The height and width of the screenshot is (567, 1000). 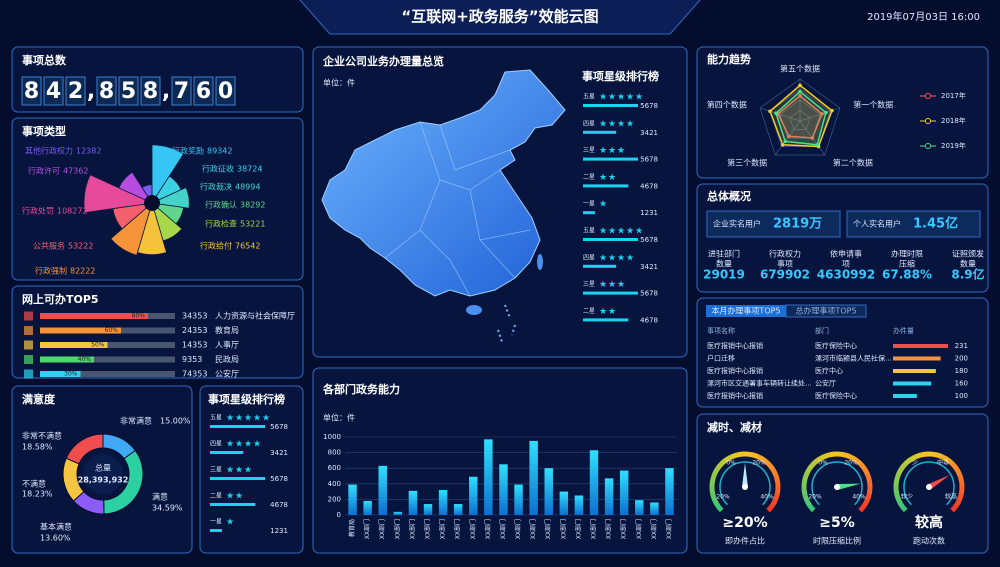 I want to click on cell: 医疗保险中心, so click(x=836, y=345).